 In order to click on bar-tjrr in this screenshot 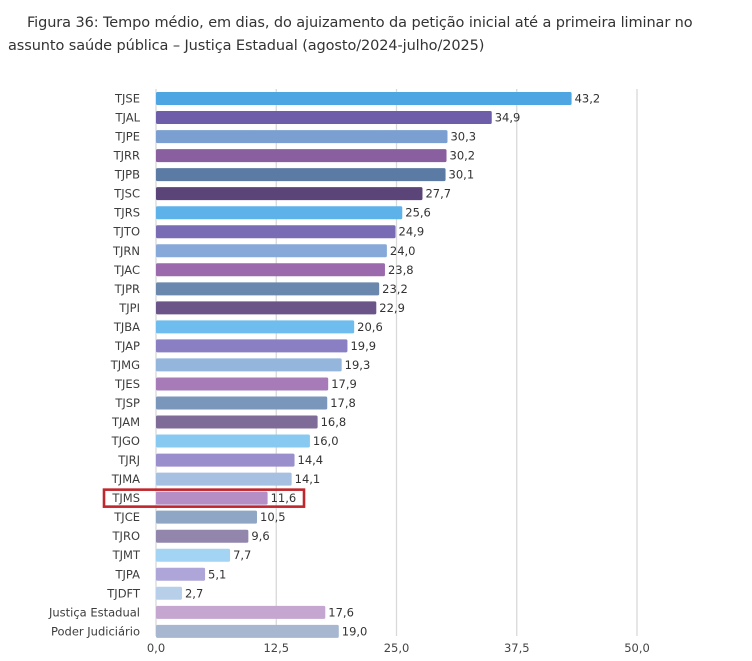, I will do `click(301, 156)`.